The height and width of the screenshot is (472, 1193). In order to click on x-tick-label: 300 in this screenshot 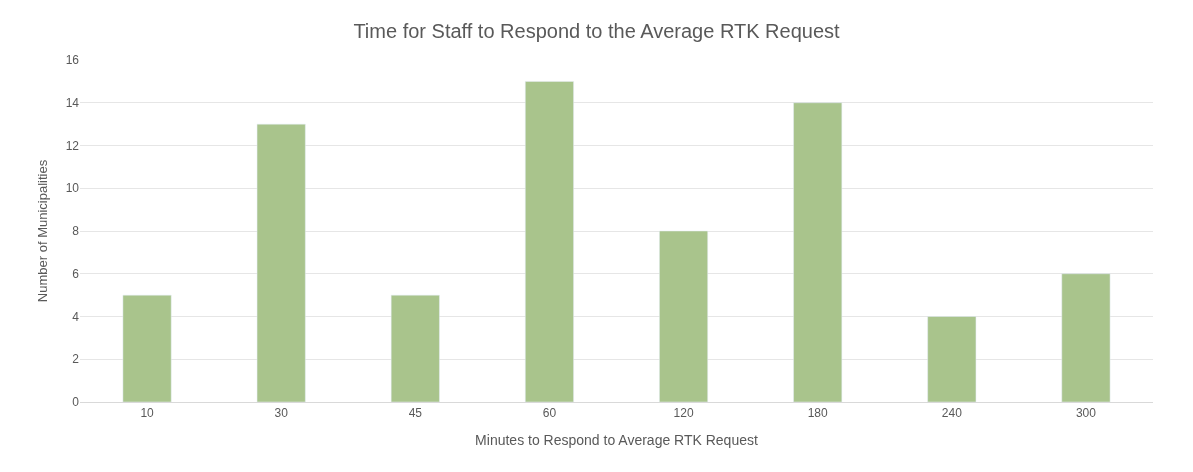, I will do `click(1086, 413)`.